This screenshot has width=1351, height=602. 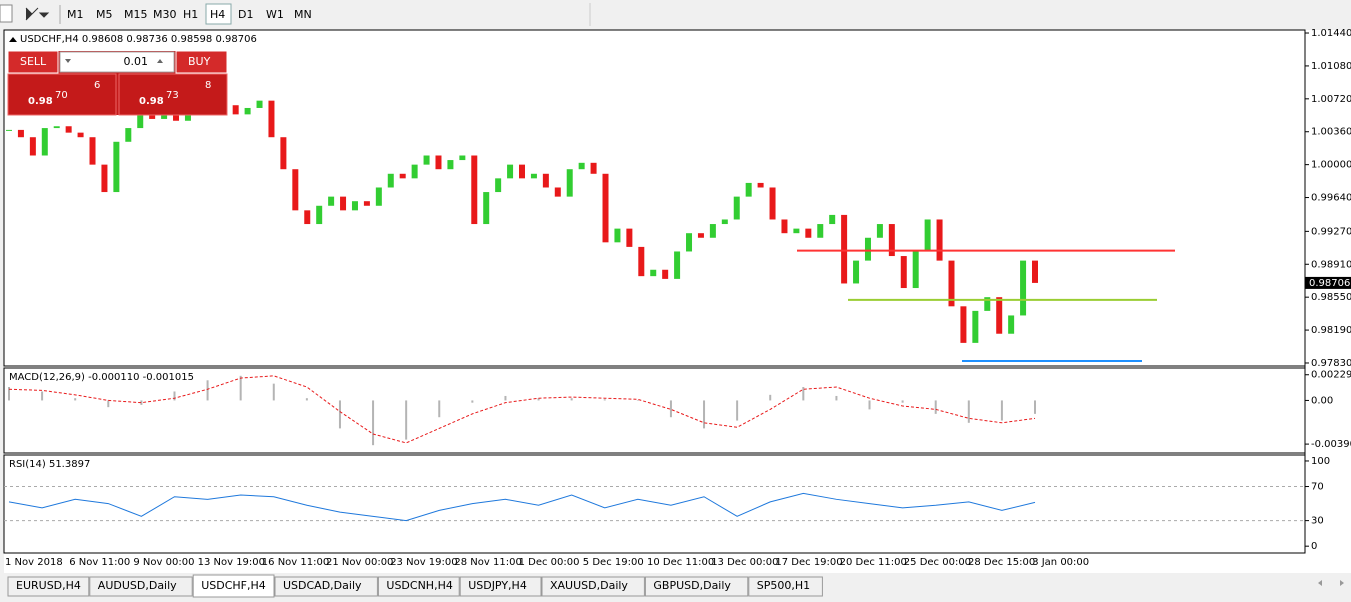 I want to click on tab-label: USDCAD,Daily, so click(x=322, y=585).